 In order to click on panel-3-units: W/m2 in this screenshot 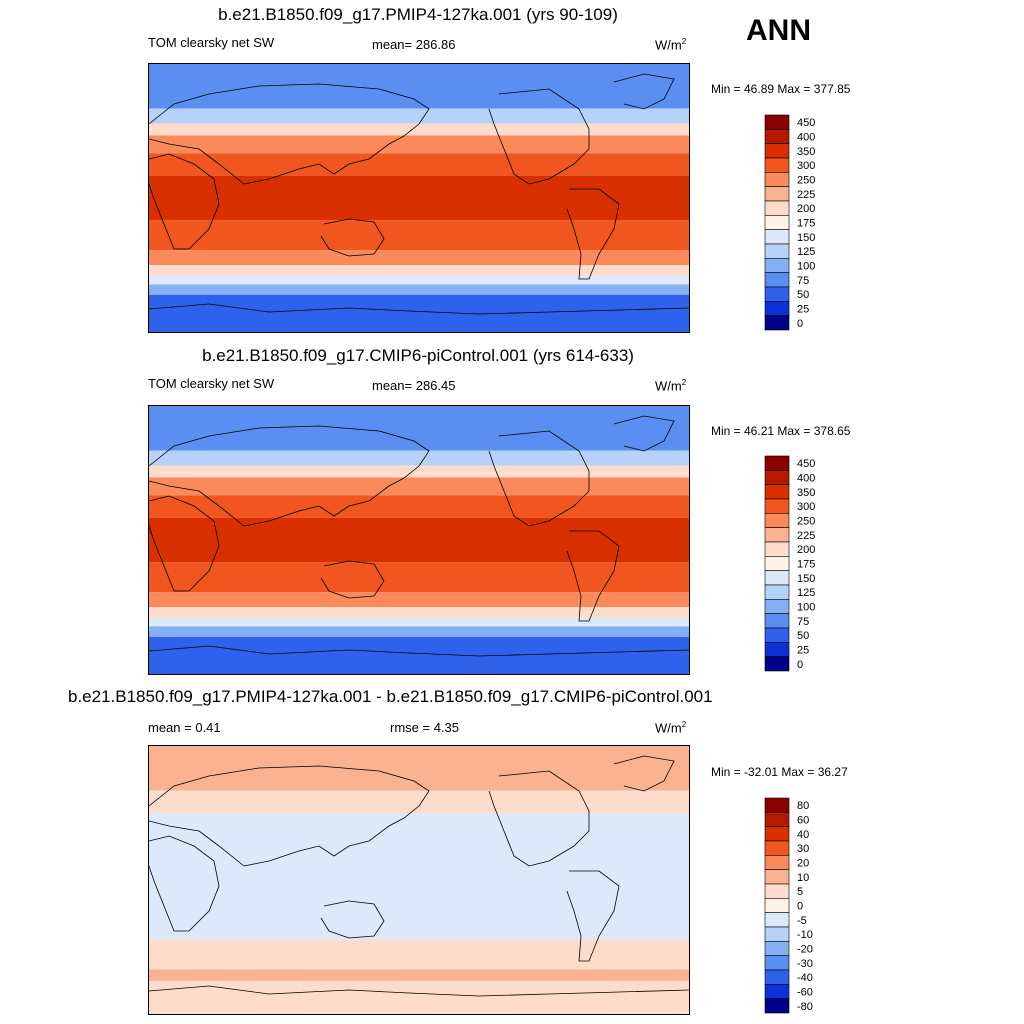, I will do `click(671, 728)`.